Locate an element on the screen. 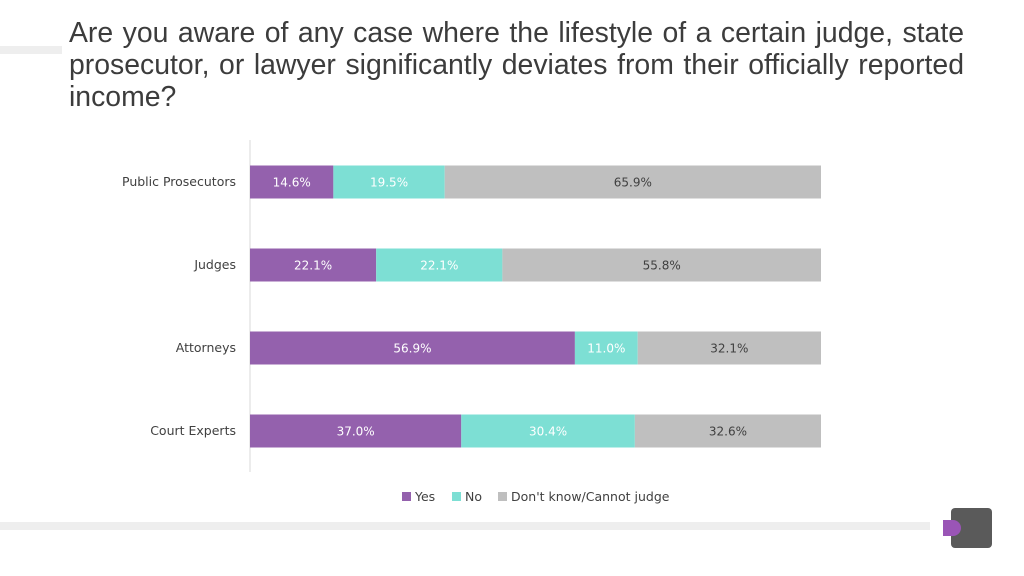 This screenshot has height=576, width=1024. logo-front-shape is located at coordinates (952, 528).